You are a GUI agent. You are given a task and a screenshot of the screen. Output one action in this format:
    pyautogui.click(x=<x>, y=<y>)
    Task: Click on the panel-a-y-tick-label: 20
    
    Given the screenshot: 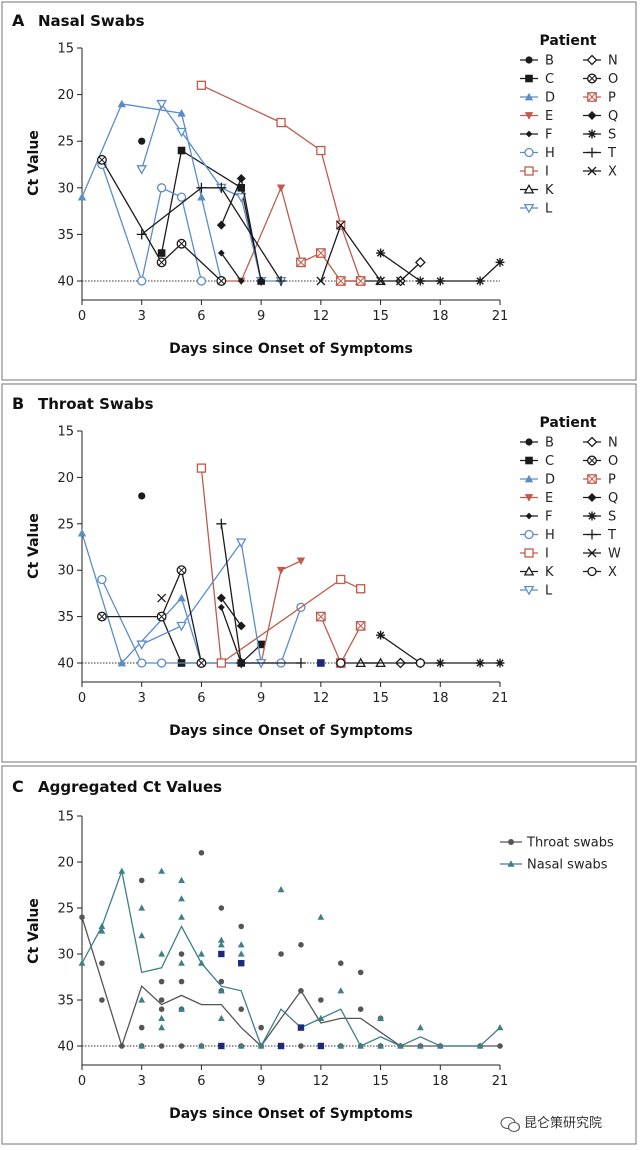 What is the action you would take?
    pyautogui.click(x=65, y=95)
    